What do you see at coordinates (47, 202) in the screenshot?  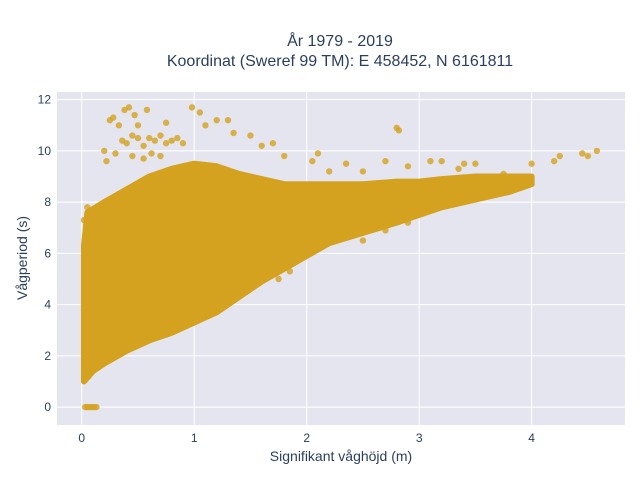 I see `y-tick-label: 8` at bounding box center [47, 202].